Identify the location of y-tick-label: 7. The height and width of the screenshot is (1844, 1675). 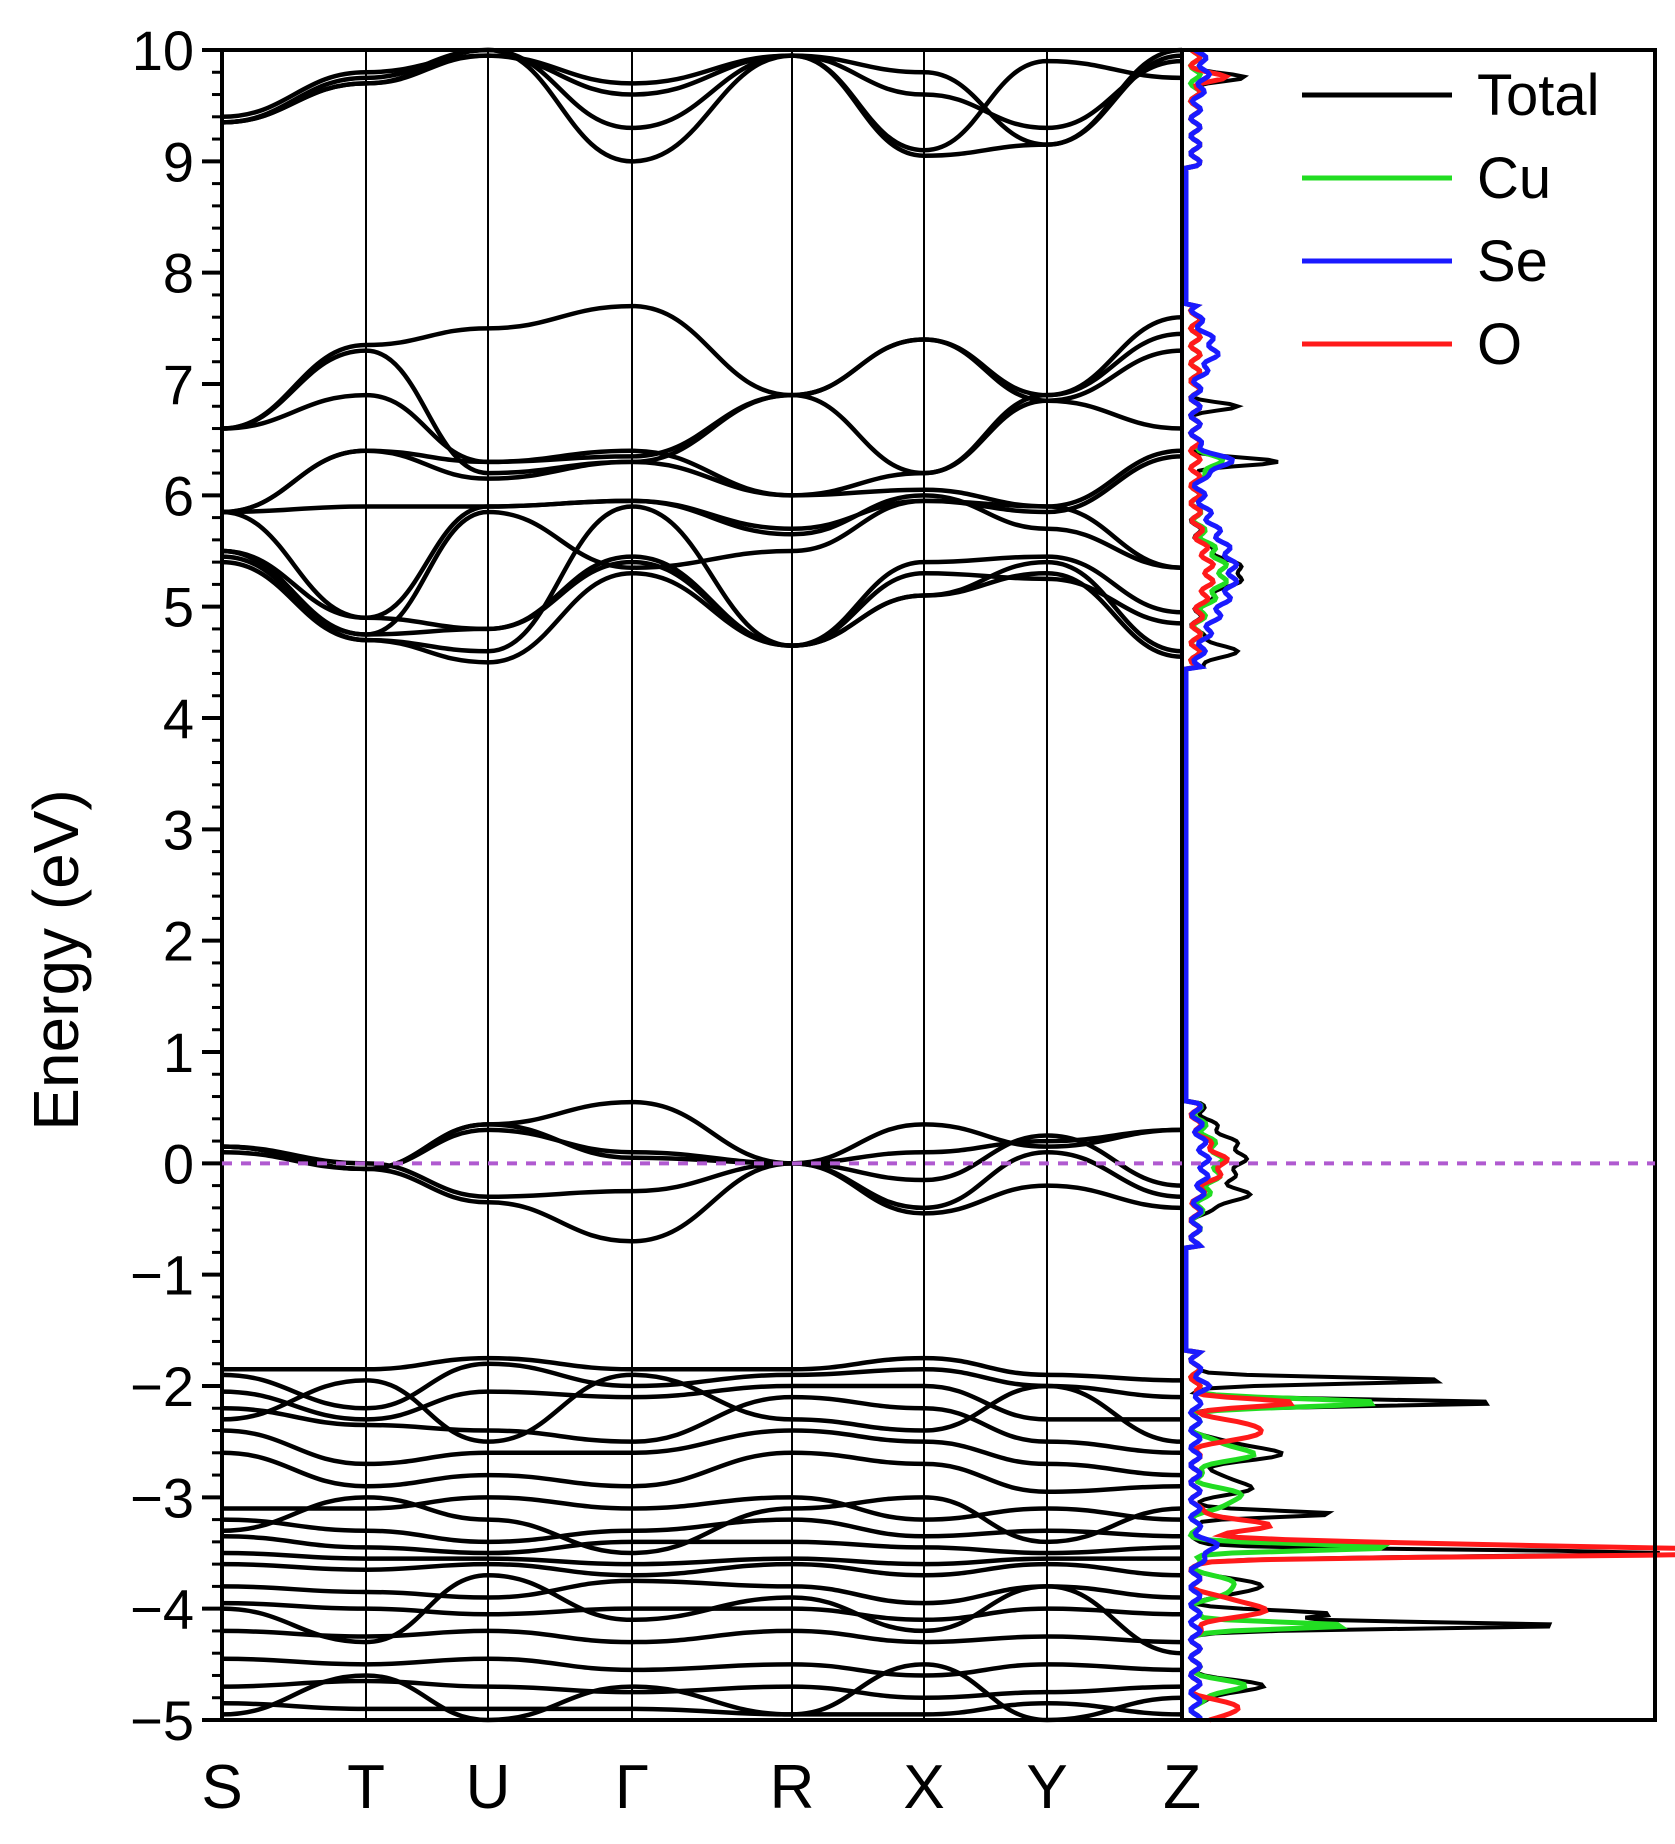
(178, 384).